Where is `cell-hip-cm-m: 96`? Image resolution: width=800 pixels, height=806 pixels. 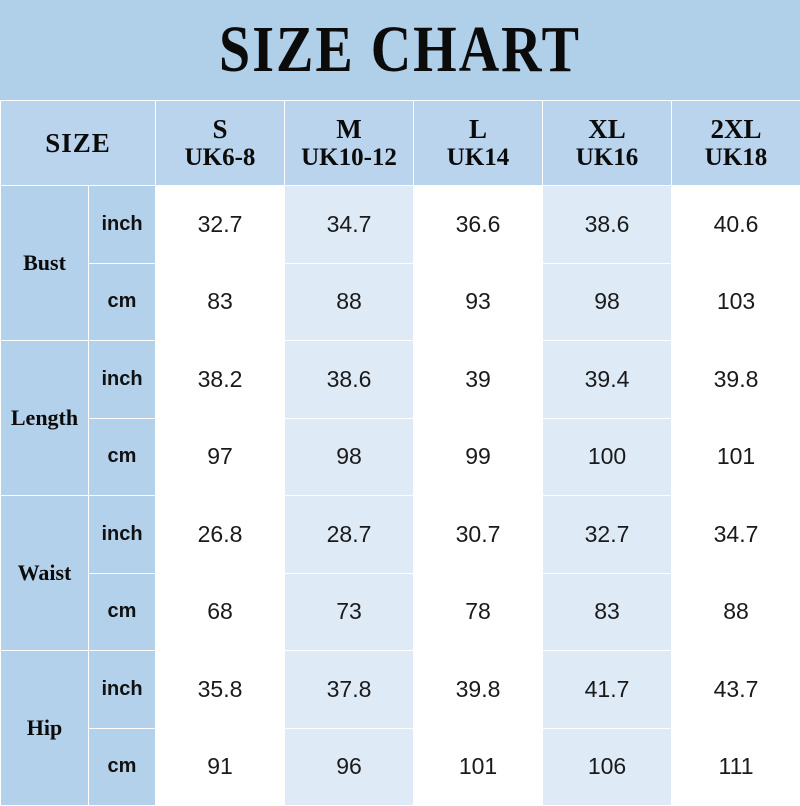 cell-hip-cm-m: 96 is located at coordinates (349, 767).